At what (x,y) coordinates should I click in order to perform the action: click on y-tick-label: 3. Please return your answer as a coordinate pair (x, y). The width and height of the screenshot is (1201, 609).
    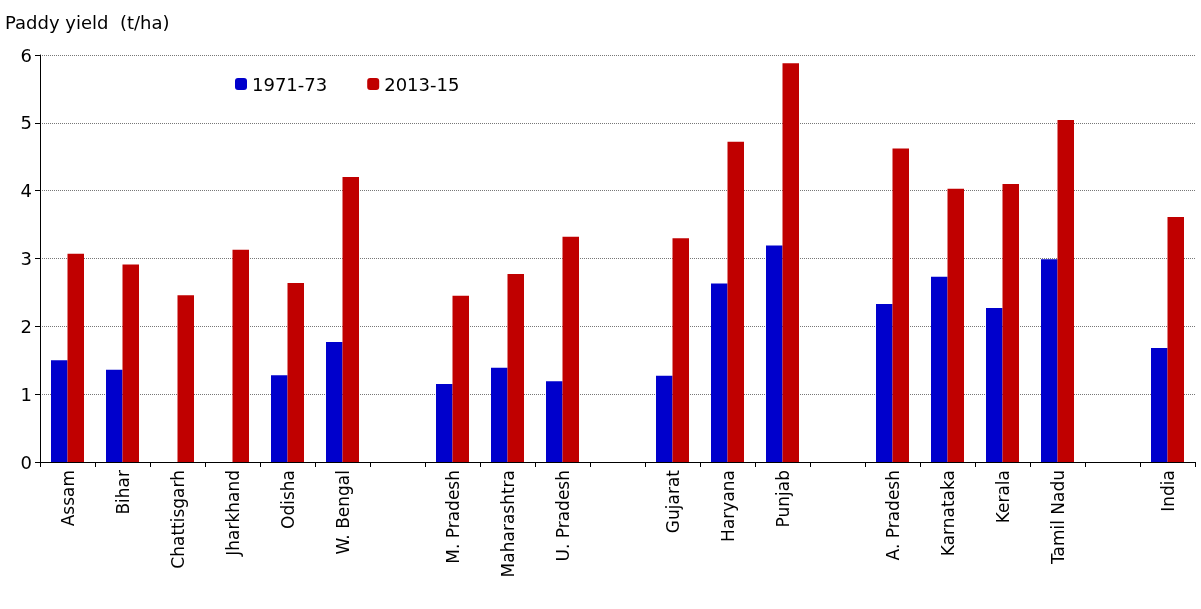
    Looking at the image, I should click on (26, 258).